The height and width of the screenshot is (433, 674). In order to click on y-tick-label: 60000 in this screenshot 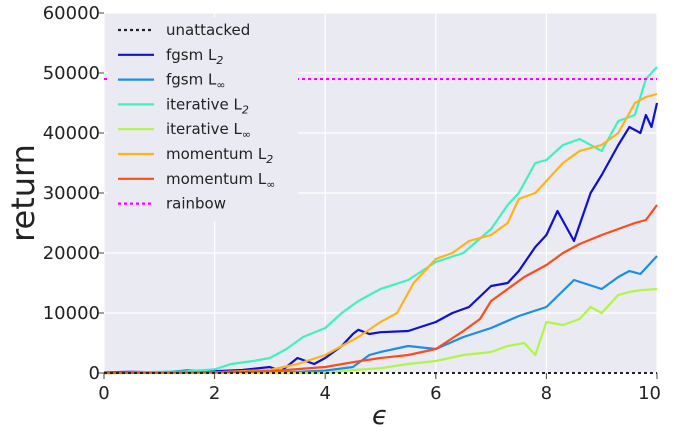, I will do `click(71, 13)`.